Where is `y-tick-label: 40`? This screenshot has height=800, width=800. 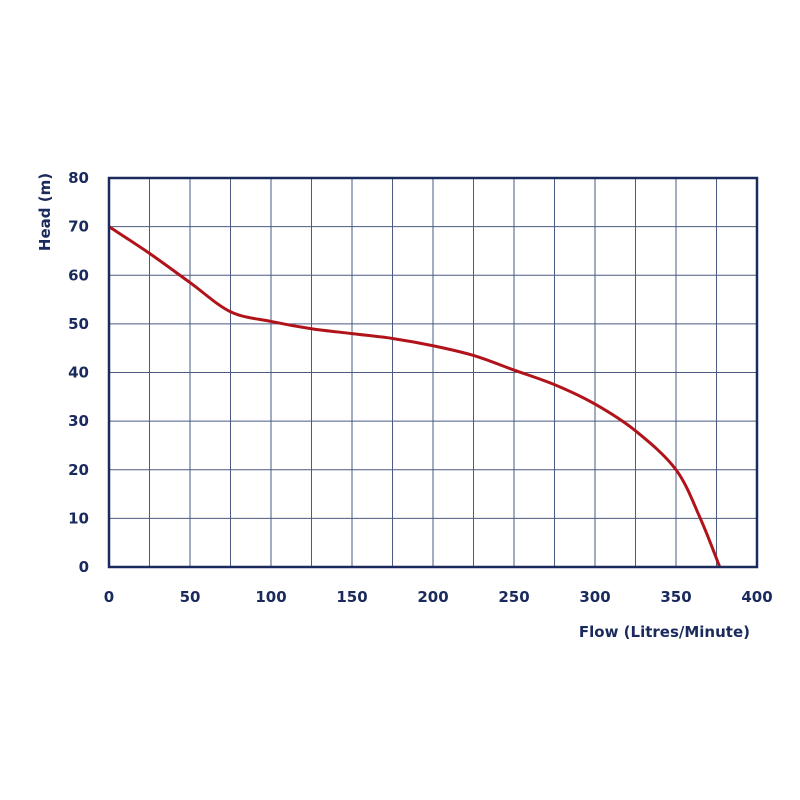
y-tick-label: 40 is located at coordinates (78, 373).